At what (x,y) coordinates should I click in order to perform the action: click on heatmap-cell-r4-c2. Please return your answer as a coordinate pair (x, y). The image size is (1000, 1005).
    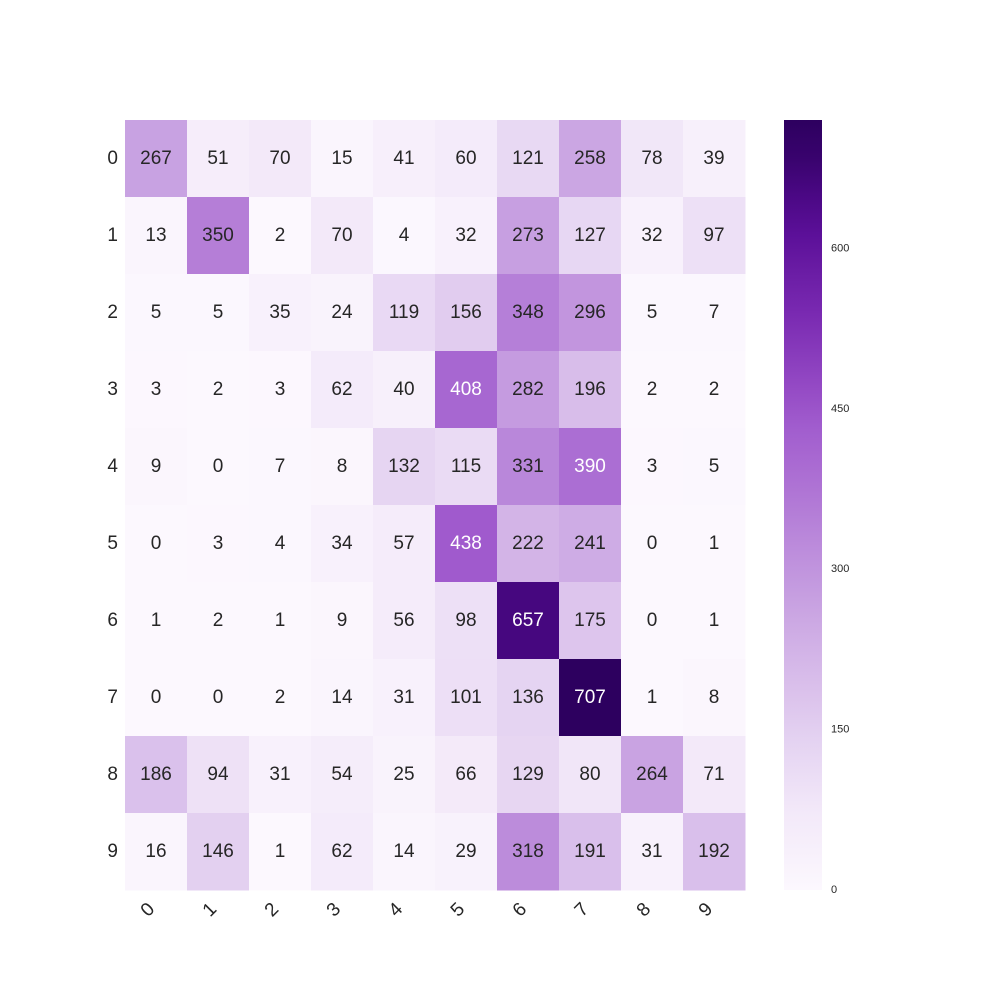
    Looking at the image, I should click on (280, 467).